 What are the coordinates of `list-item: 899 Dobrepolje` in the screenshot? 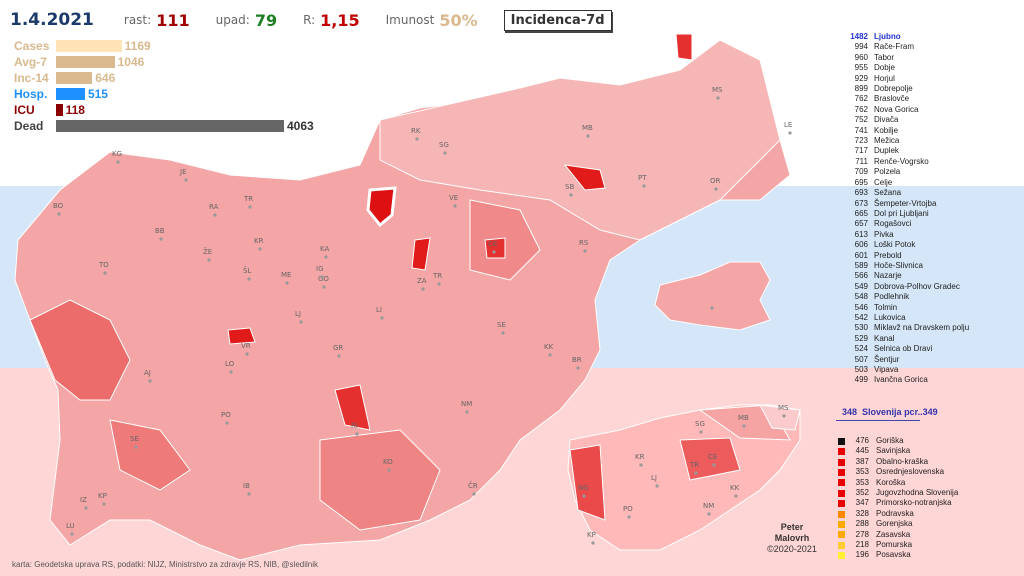 It's located at (907, 89).